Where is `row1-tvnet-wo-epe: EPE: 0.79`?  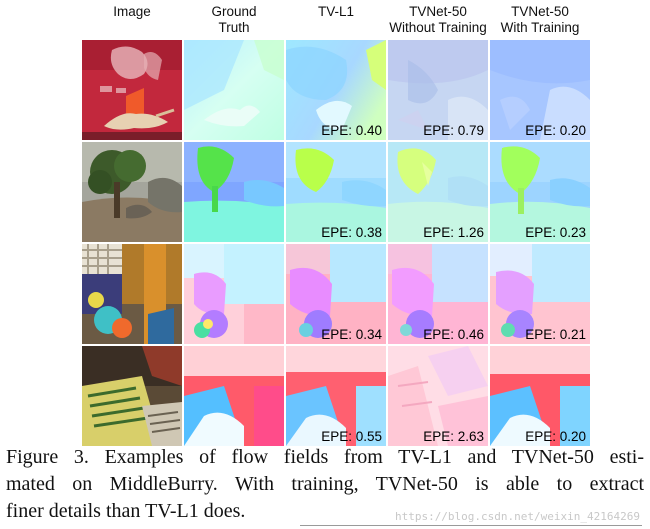
row1-tvnet-wo-epe: EPE: 0.79 is located at coordinates (453, 130).